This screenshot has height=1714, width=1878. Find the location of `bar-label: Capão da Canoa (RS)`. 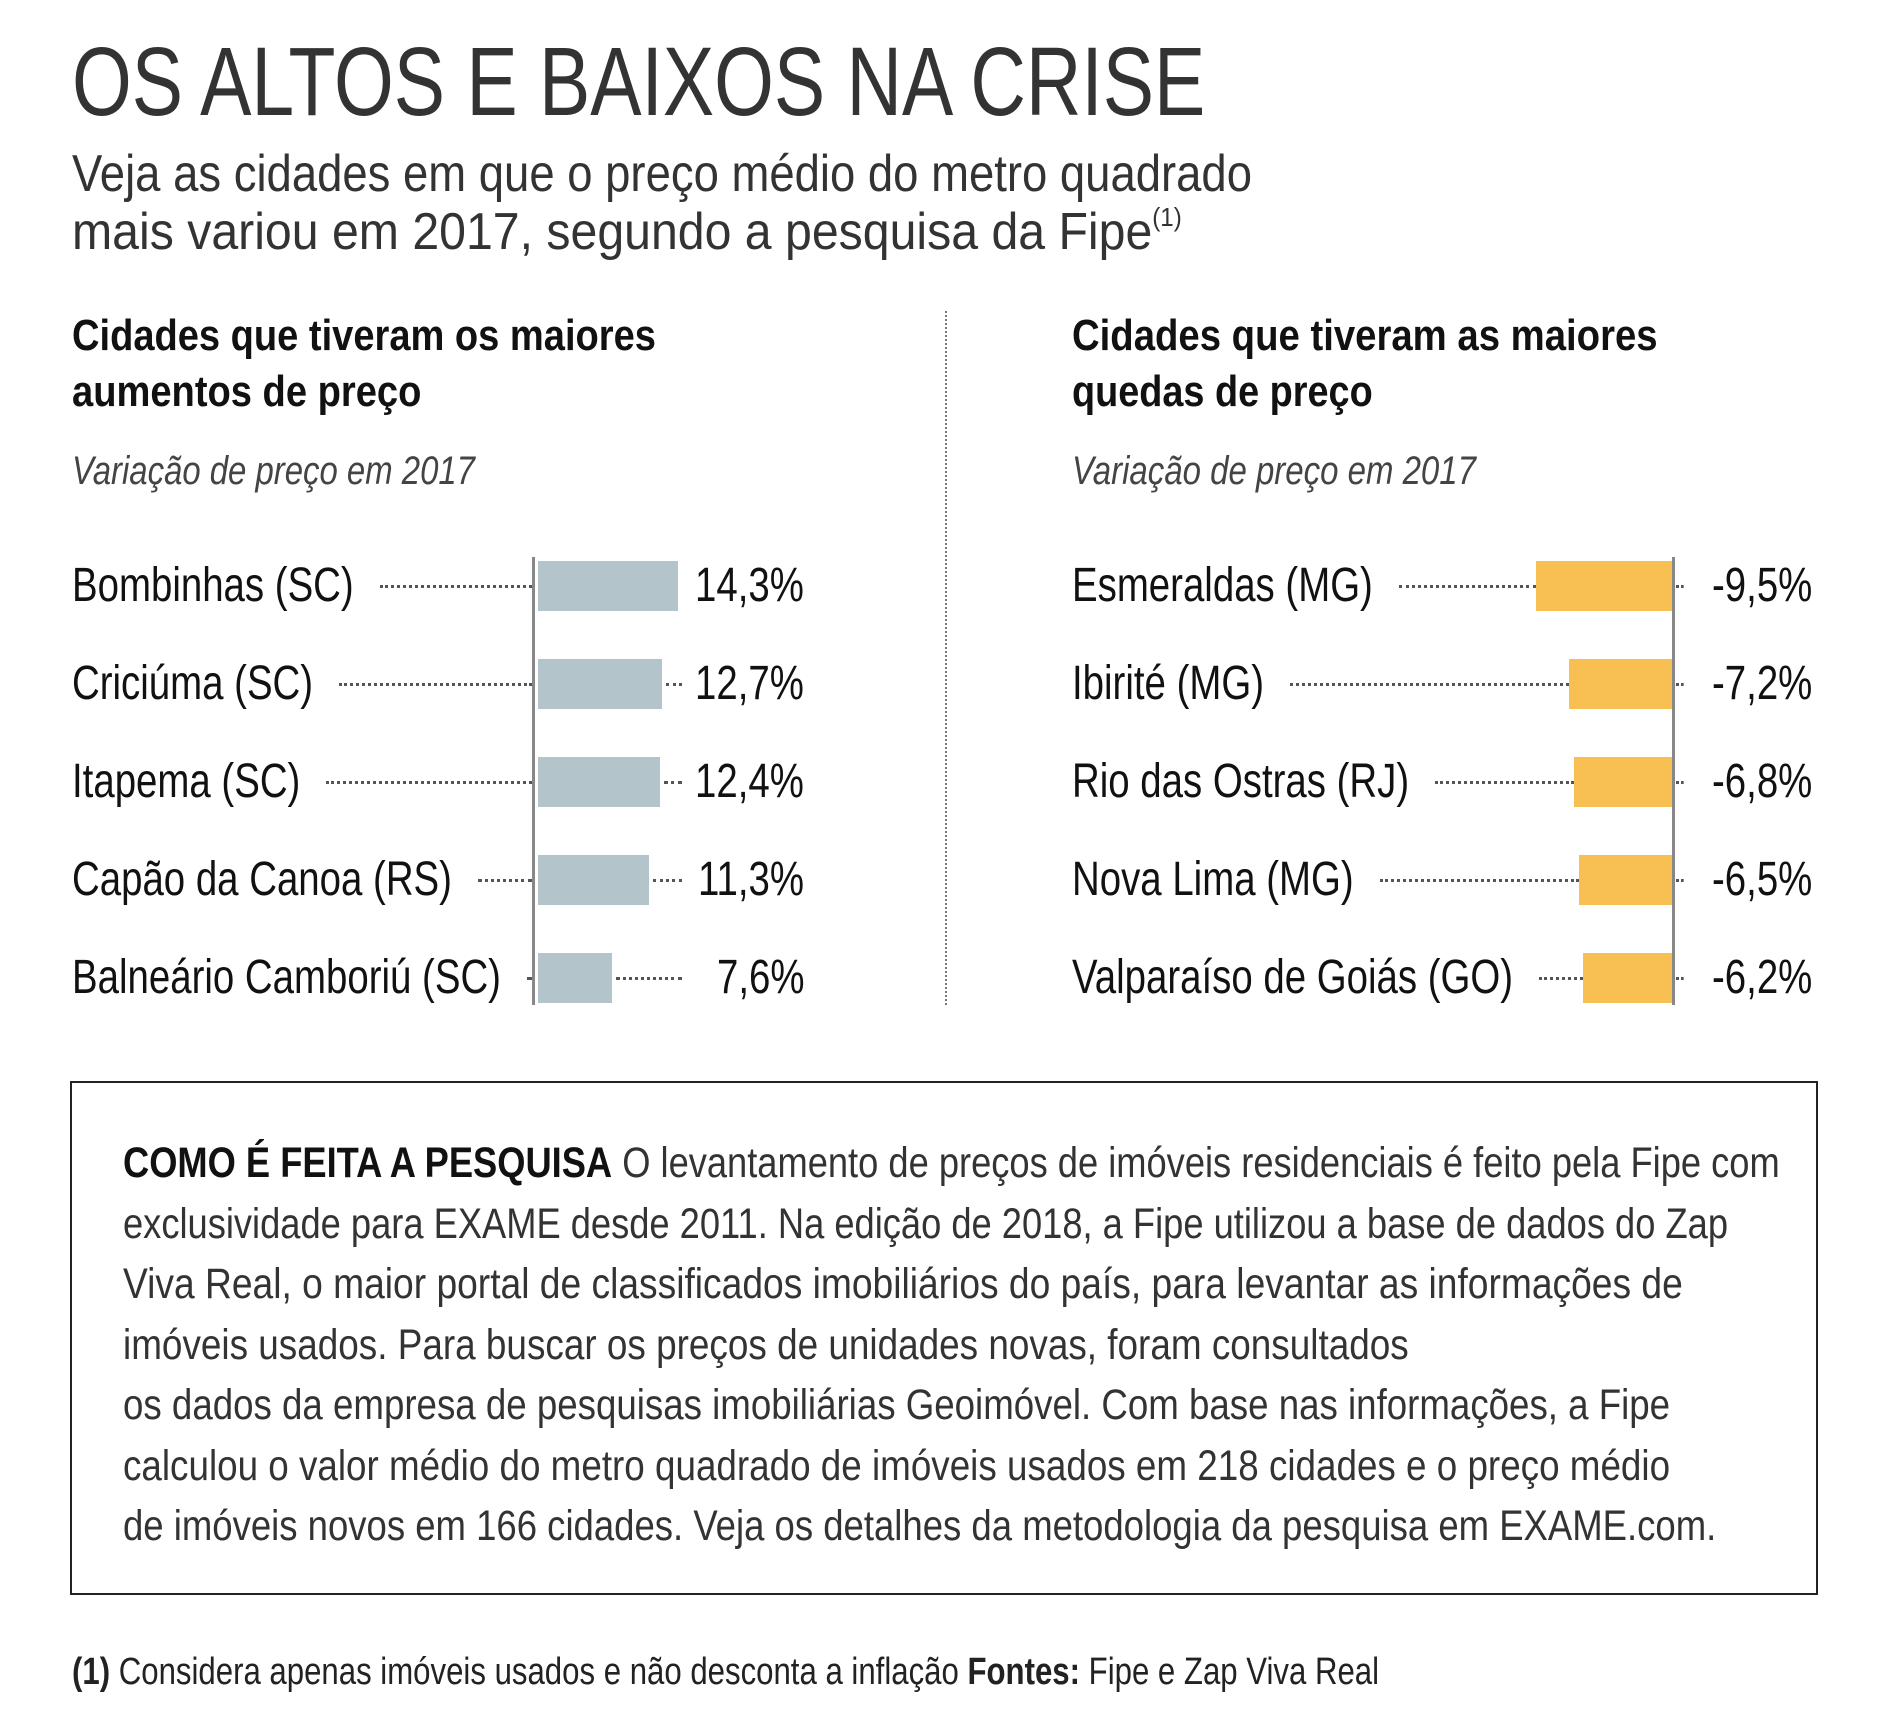

bar-label: Capão da Canoa (RS) is located at coordinates (262, 879).